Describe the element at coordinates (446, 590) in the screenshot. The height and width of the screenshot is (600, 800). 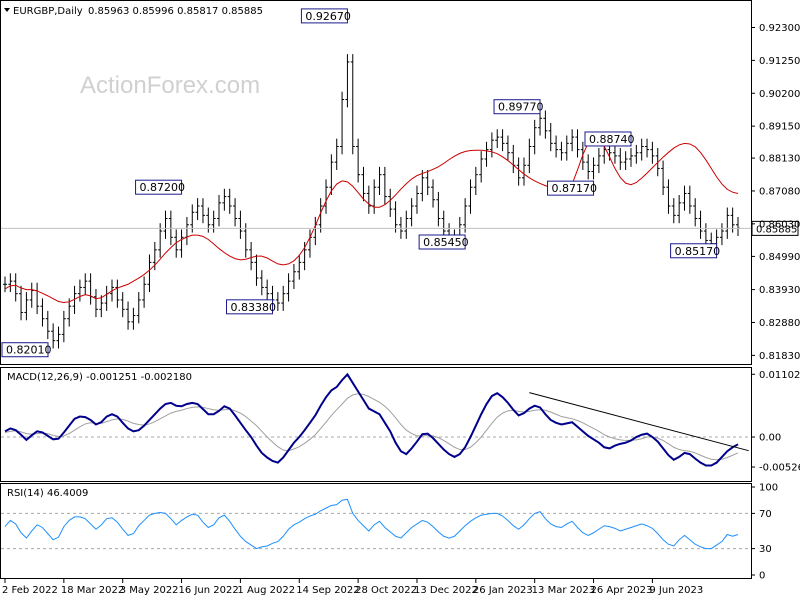
I see `x-tick-label: 13 Dec 2022` at that location.